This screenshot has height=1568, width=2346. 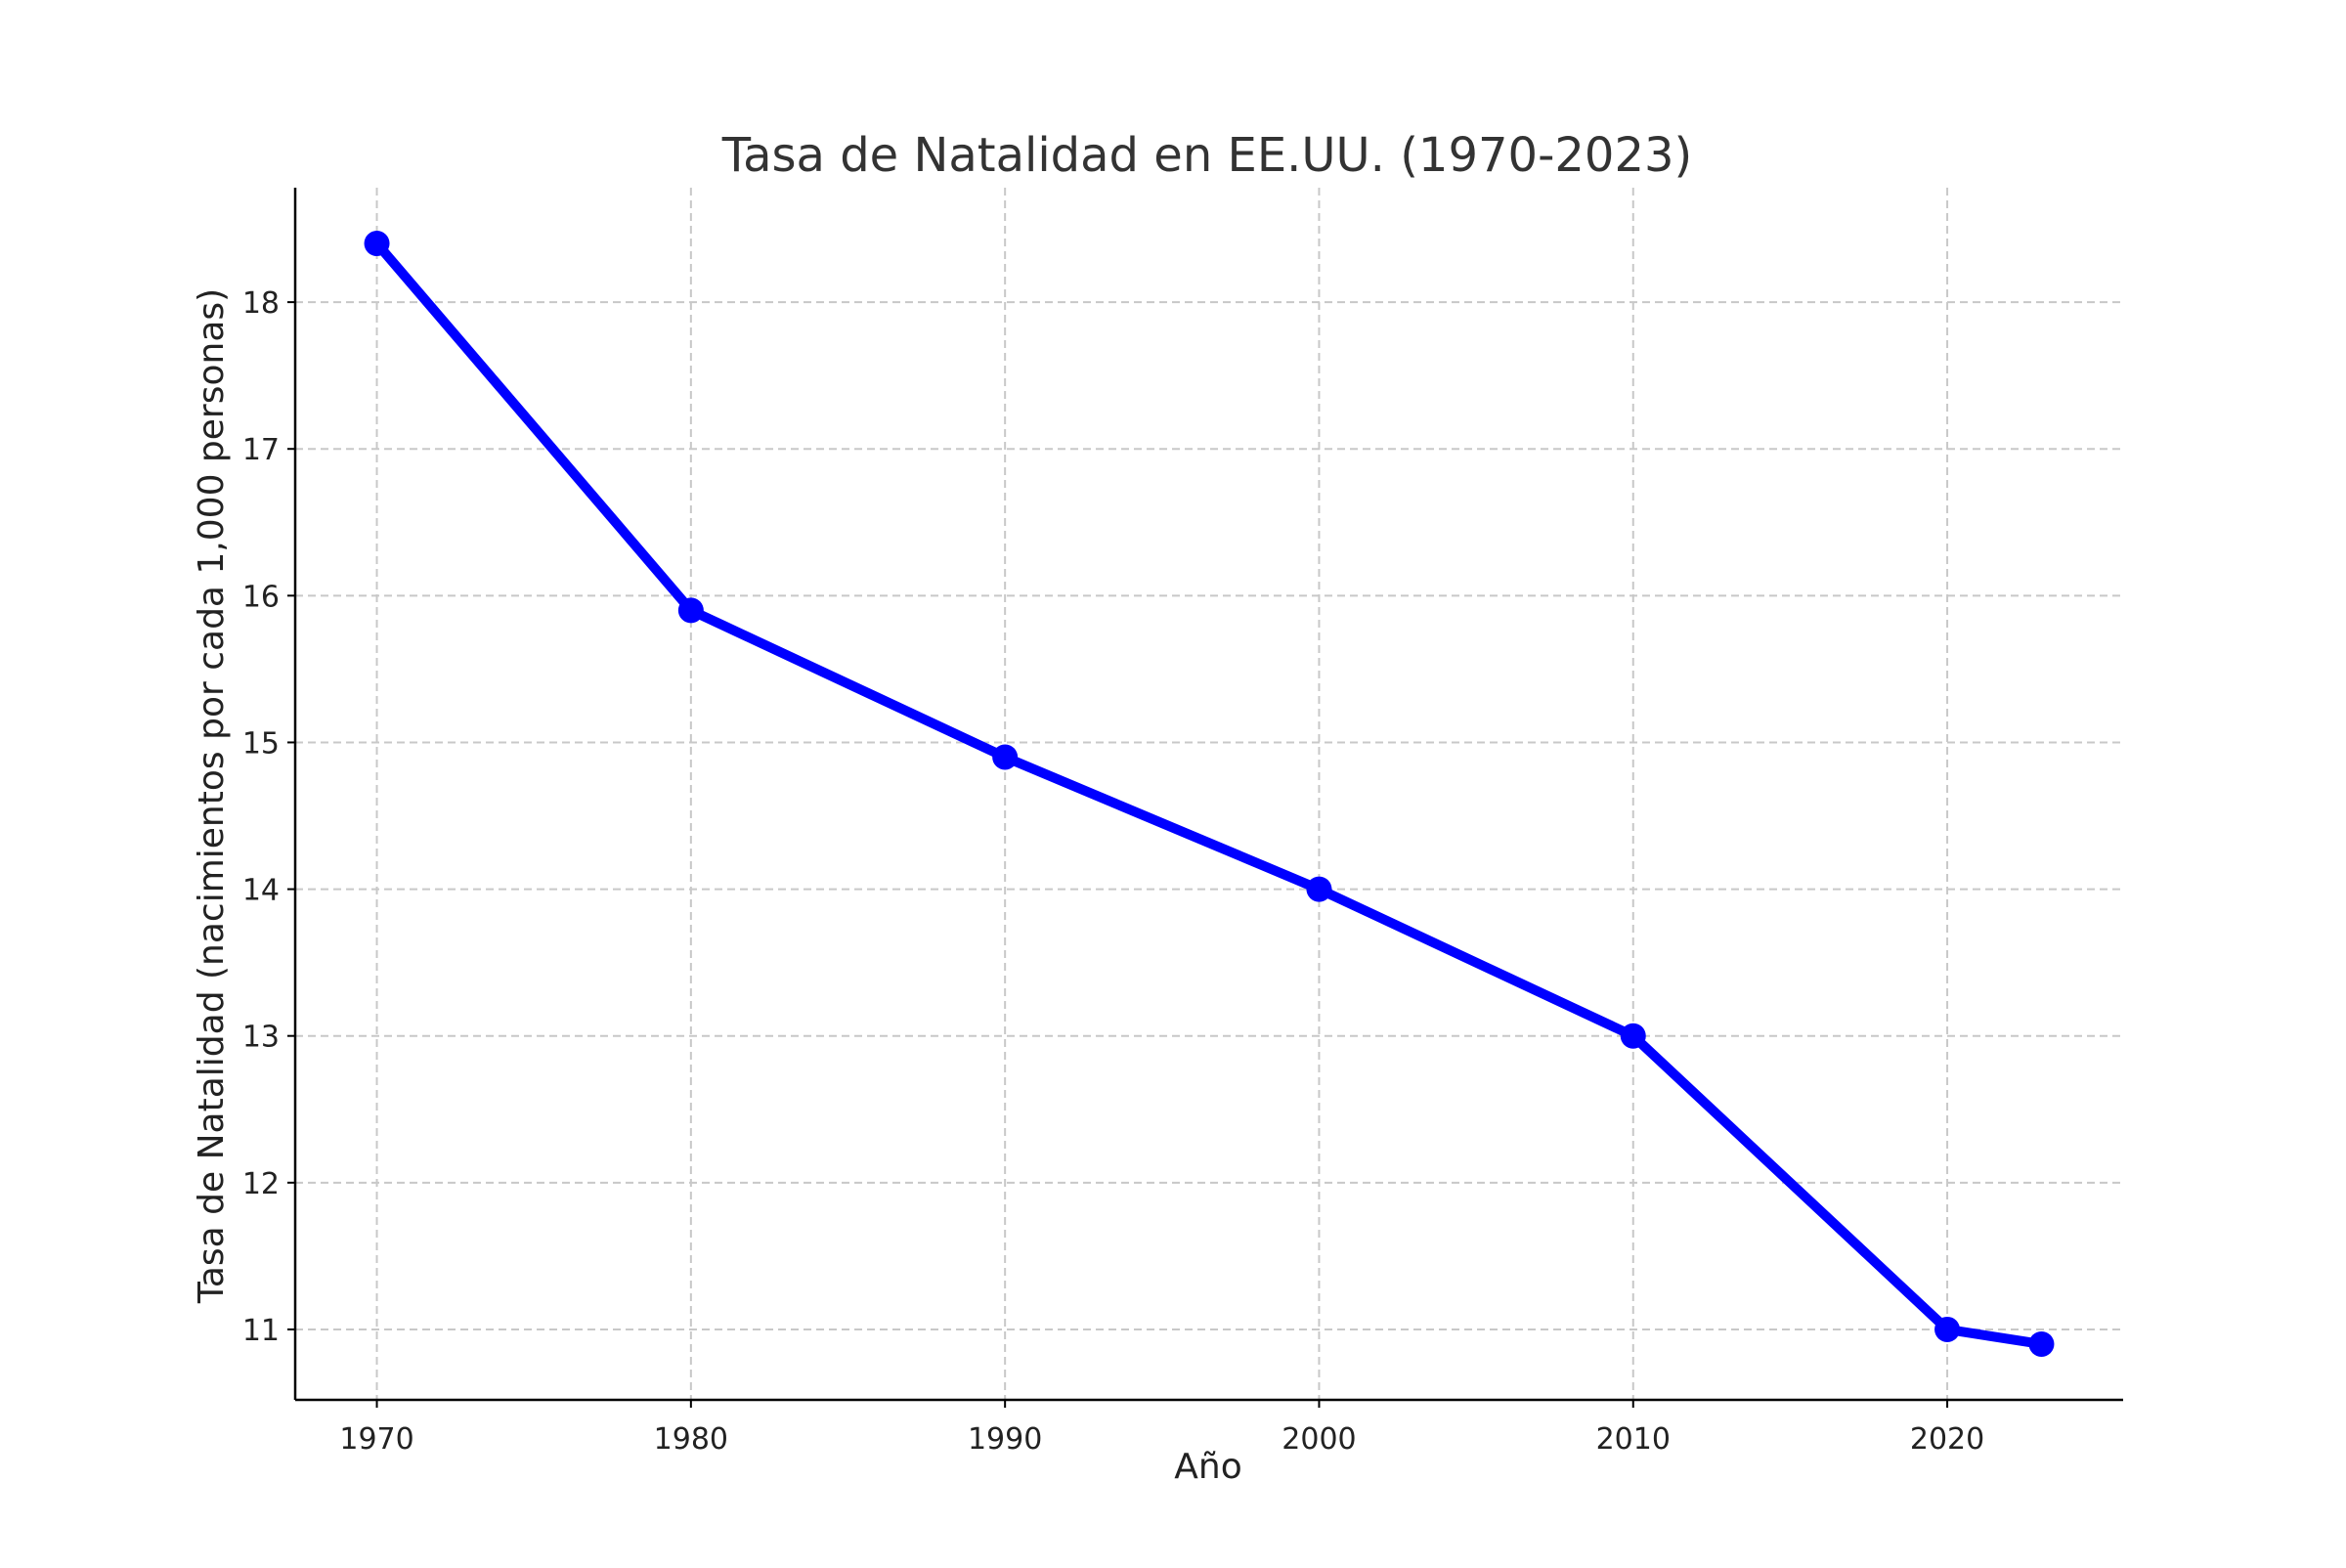 I want to click on y-tick-label: 13, so click(x=261, y=1038).